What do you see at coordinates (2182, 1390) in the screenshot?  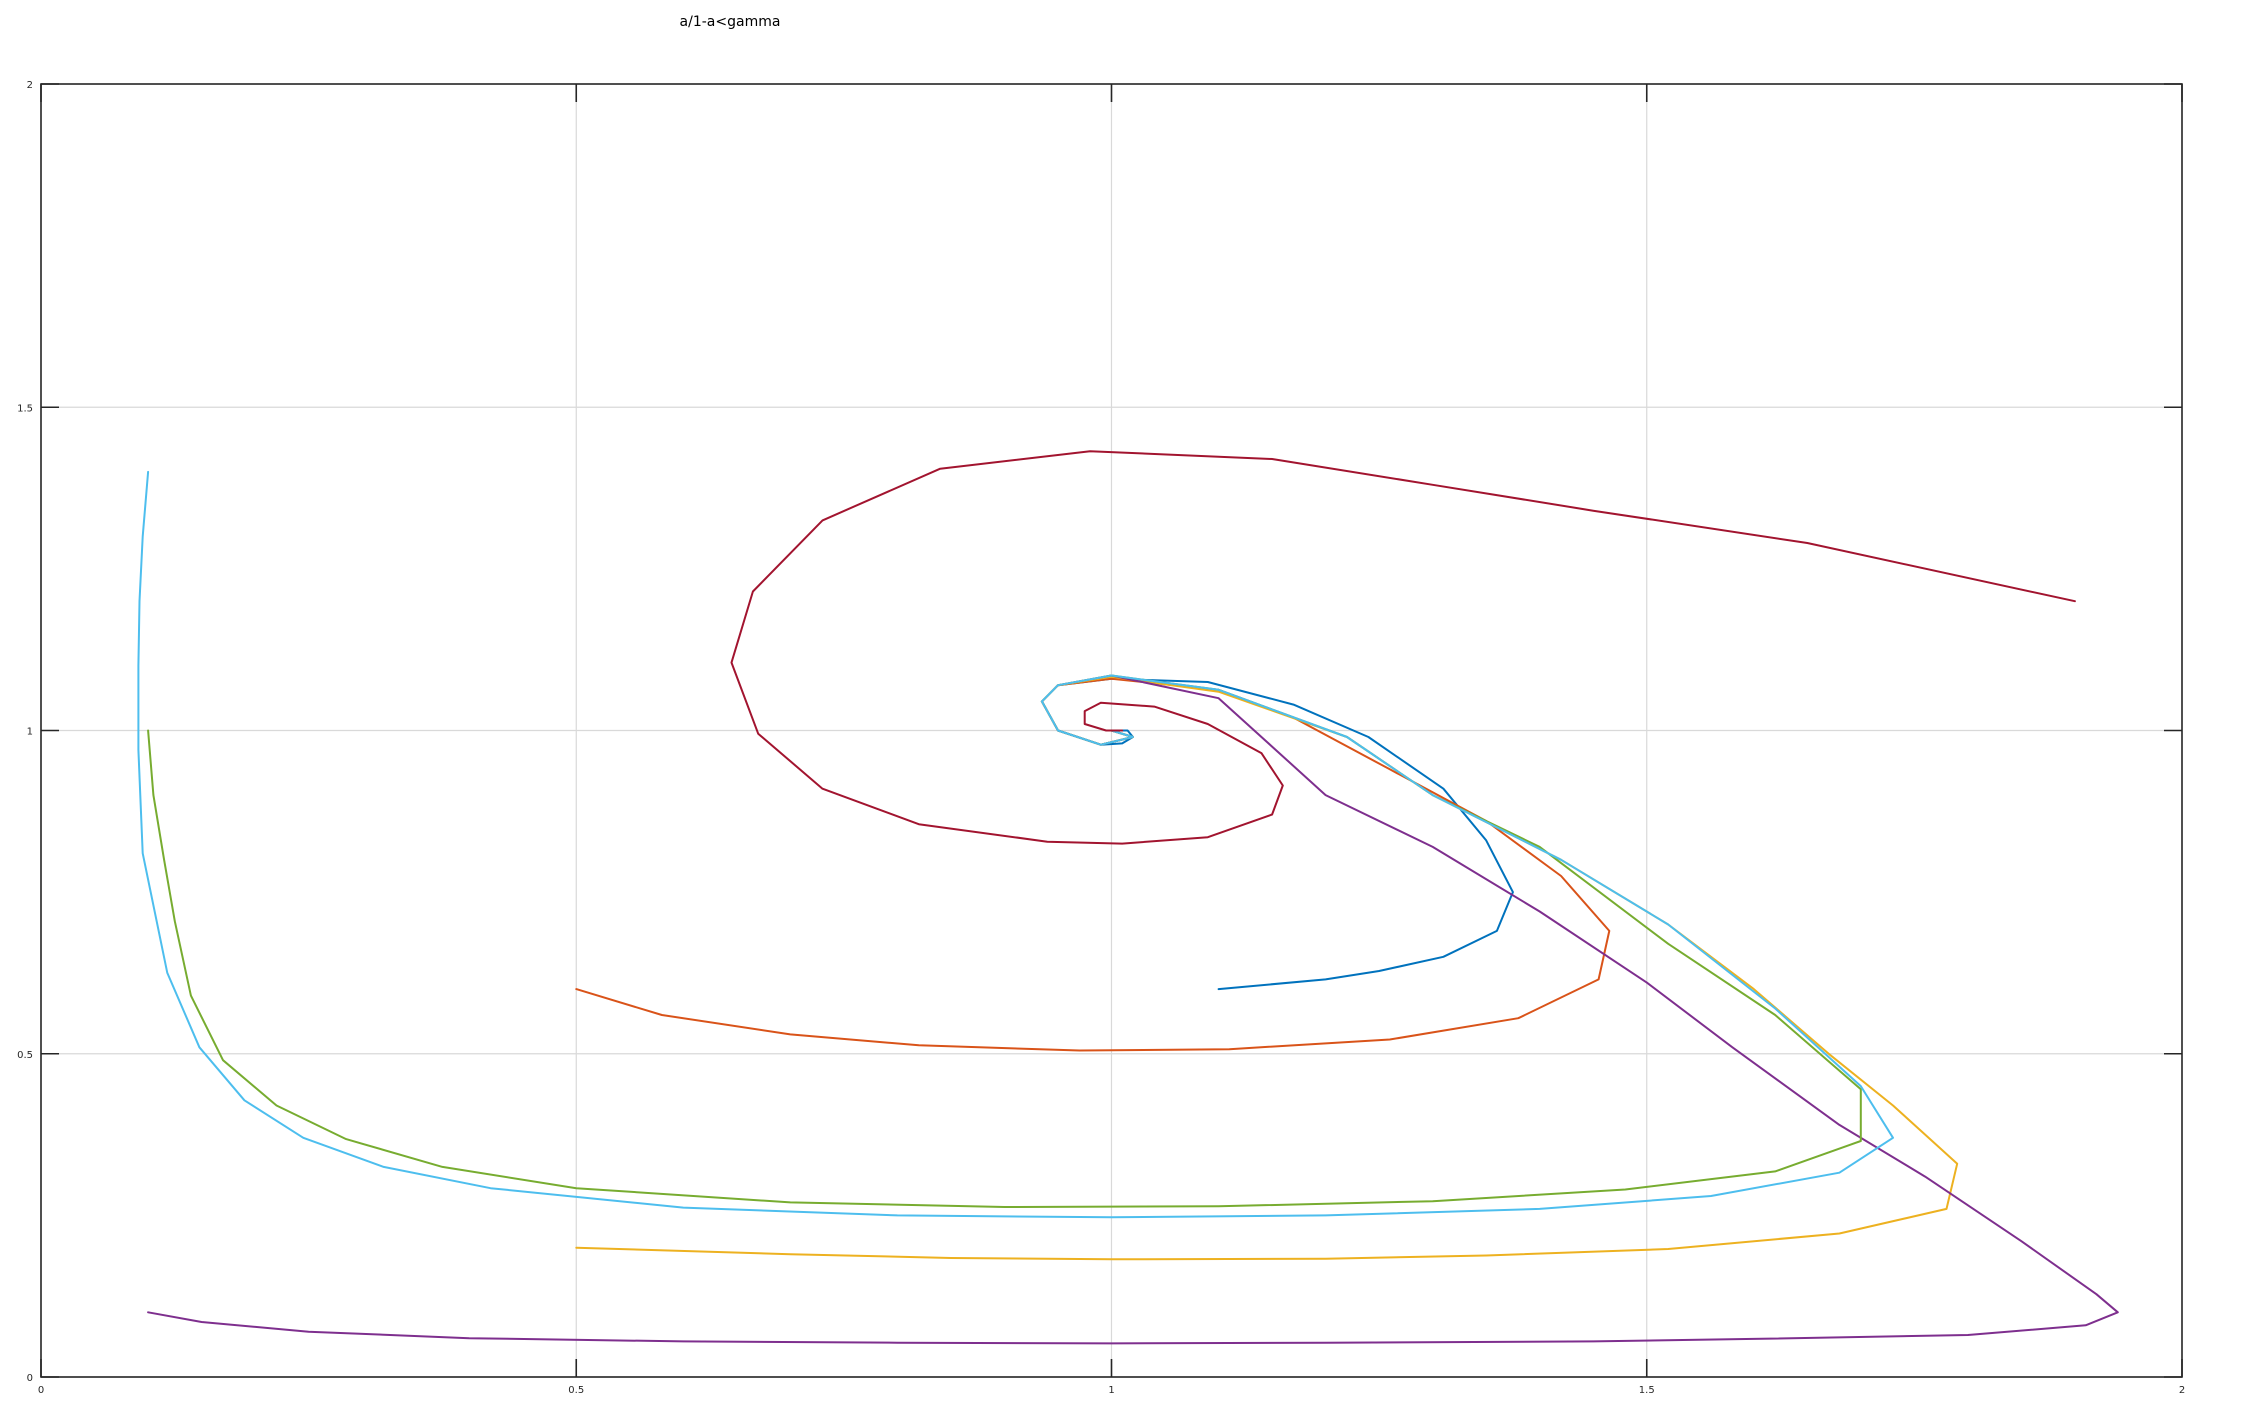 I see `x-tick-label: 2` at bounding box center [2182, 1390].